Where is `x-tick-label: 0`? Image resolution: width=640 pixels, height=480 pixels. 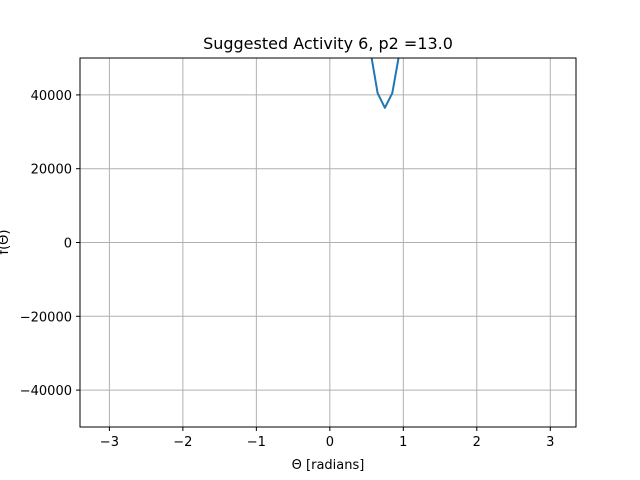 x-tick-label: 0 is located at coordinates (330, 442).